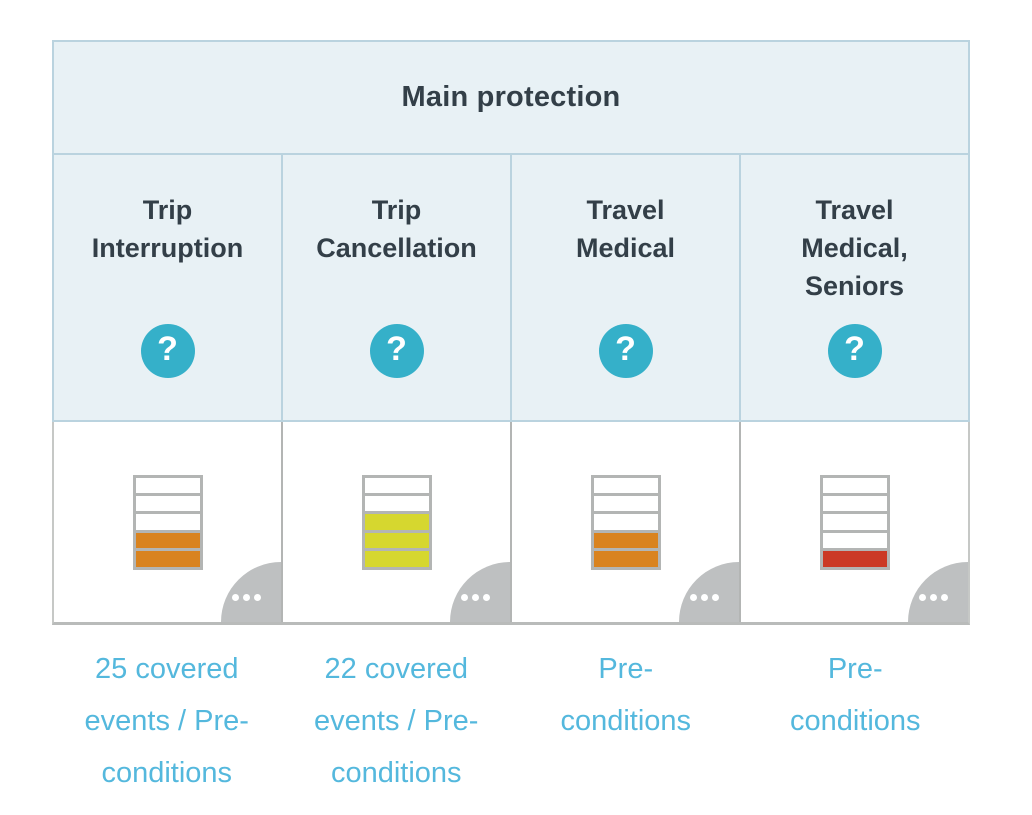 The width and height of the screenshot is (1032, 815). I want to click on column-header-travel-medical-seniors: Travel Medical, Seniors ?, so click(853, 287).